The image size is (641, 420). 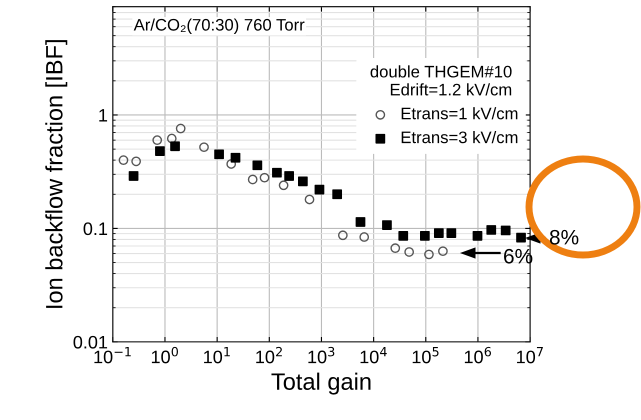 What do you see at coordinates (564, 237) in the screenshot?
I see `text: 8%` at bounding box center [564, 237].